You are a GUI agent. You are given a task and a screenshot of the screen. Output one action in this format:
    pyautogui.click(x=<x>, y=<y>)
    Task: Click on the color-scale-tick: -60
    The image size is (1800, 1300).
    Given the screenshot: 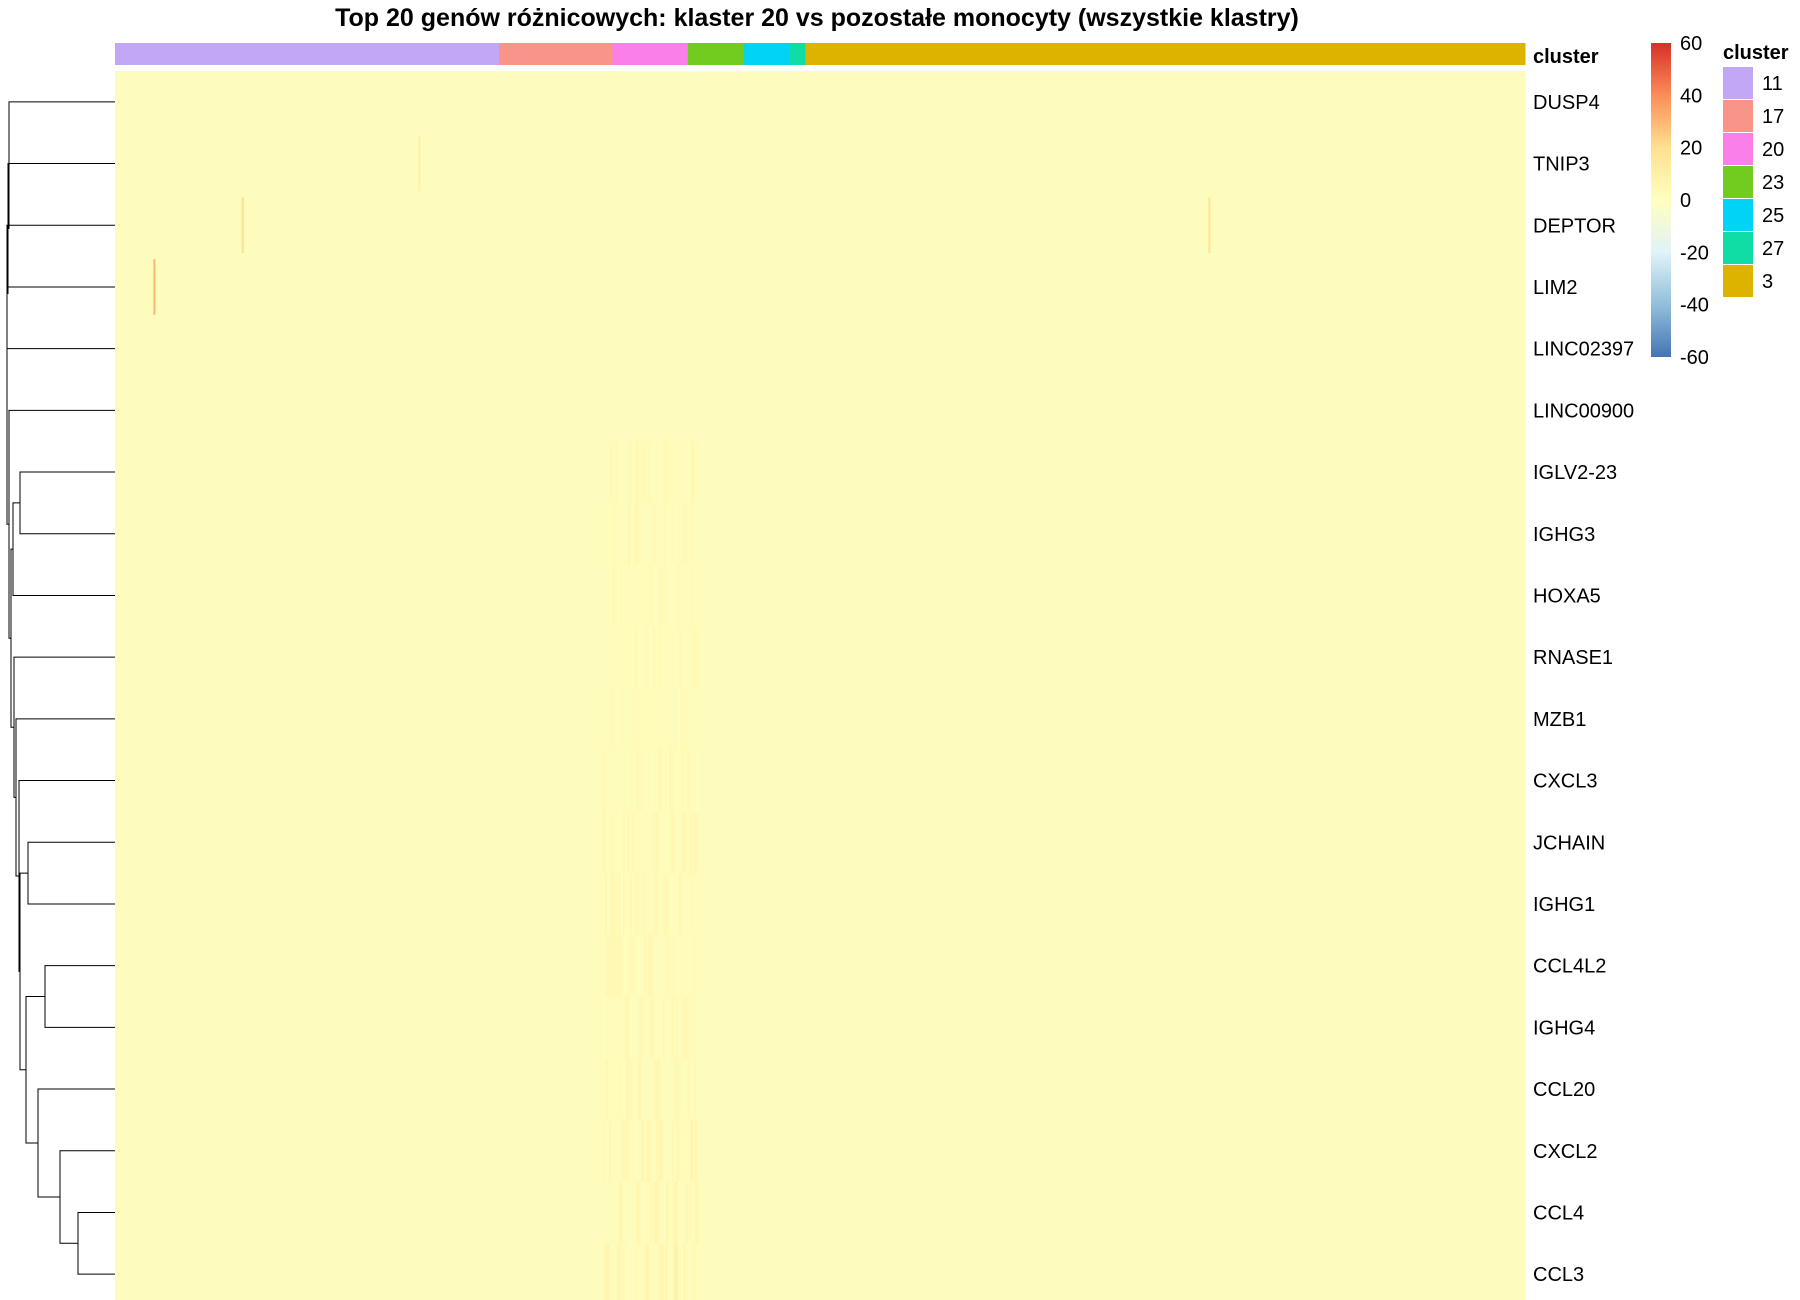 What is the action you would take?
    pyautogui.click(x=1694, y=358)
    